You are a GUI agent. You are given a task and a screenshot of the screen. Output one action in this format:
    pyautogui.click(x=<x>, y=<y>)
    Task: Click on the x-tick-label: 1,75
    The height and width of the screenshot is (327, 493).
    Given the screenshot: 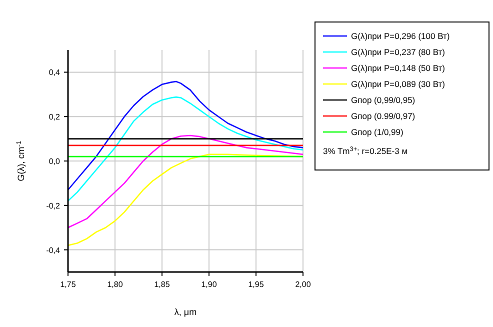 What is the action you would take?
    pyautogui.click(x=68, y=284)
    